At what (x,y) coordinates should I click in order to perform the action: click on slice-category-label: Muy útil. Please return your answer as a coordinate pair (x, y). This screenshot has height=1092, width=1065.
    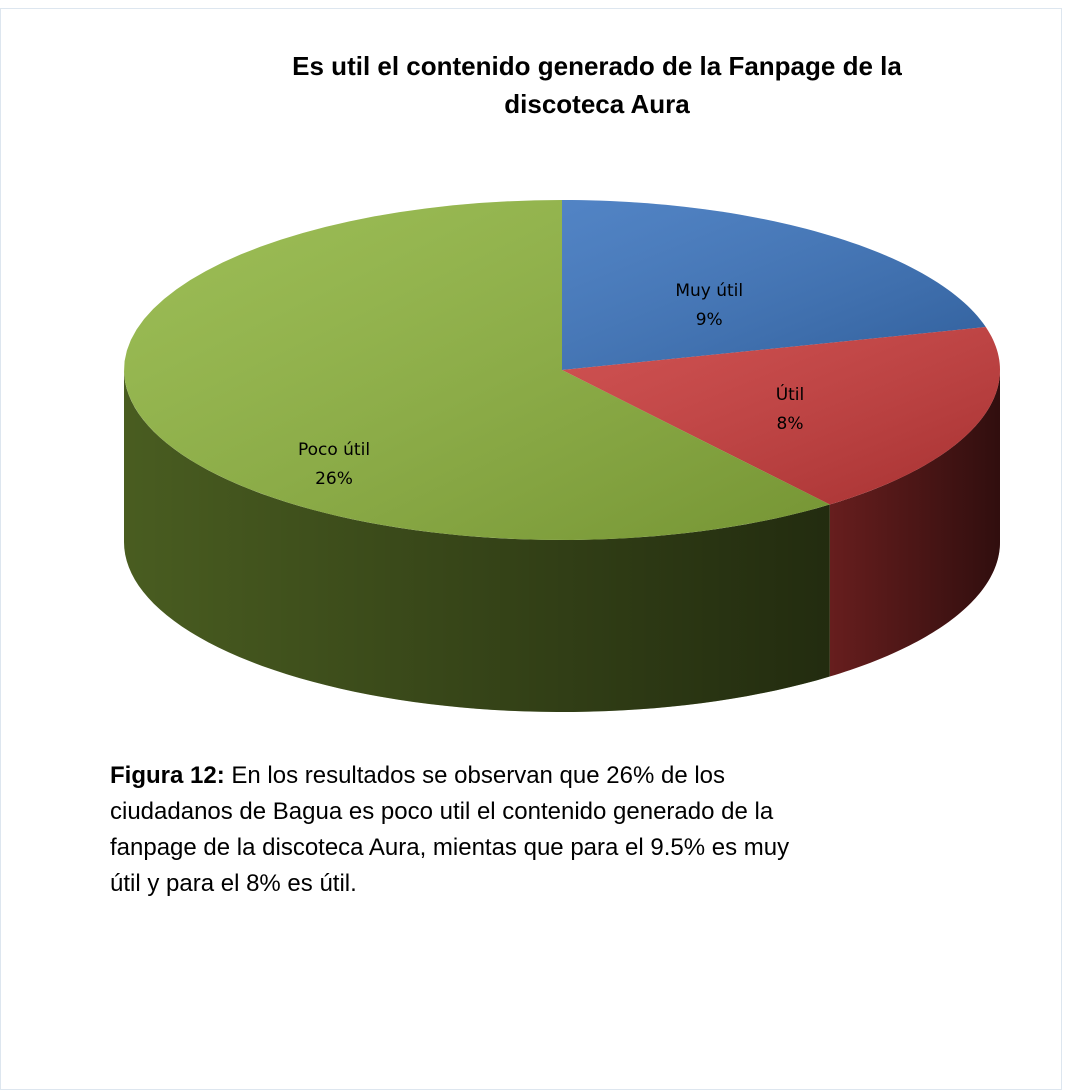
    Looking at the image, I should click on (709, 291).